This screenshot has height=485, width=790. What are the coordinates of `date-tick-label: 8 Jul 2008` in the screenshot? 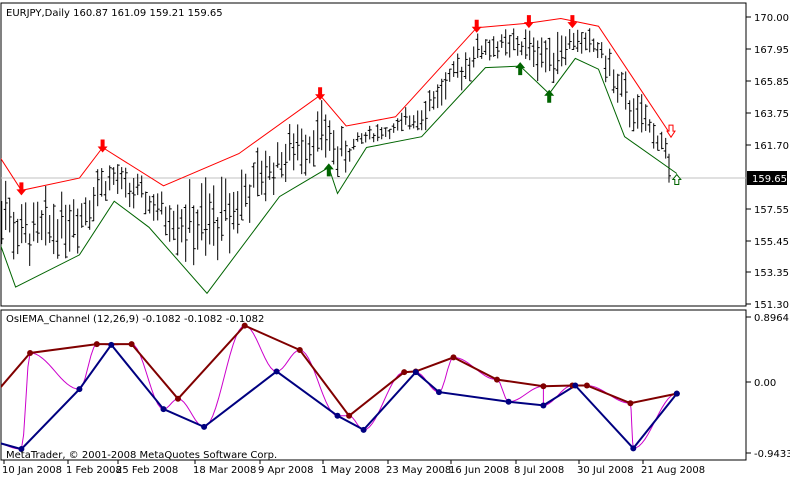 It's located at (539, 470).